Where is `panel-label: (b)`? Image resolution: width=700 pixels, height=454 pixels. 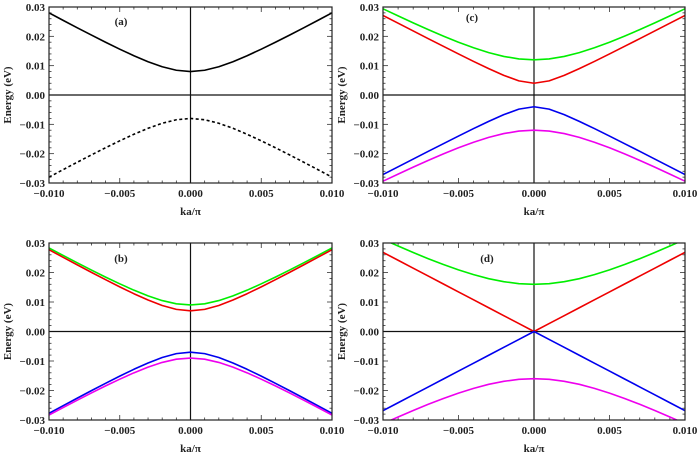 panel-label: (b) is located at coordinates (121, 259).